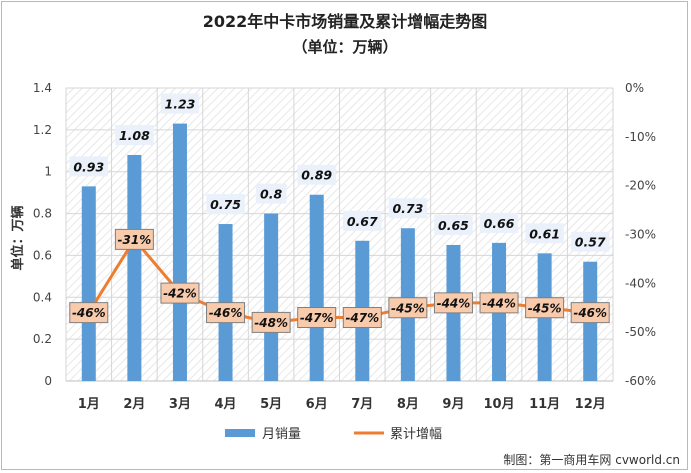  What do you see at coordinates (408, 404) in the screenshot?
I see `x-tick-label: 8月` at bounding box center [408, 404].